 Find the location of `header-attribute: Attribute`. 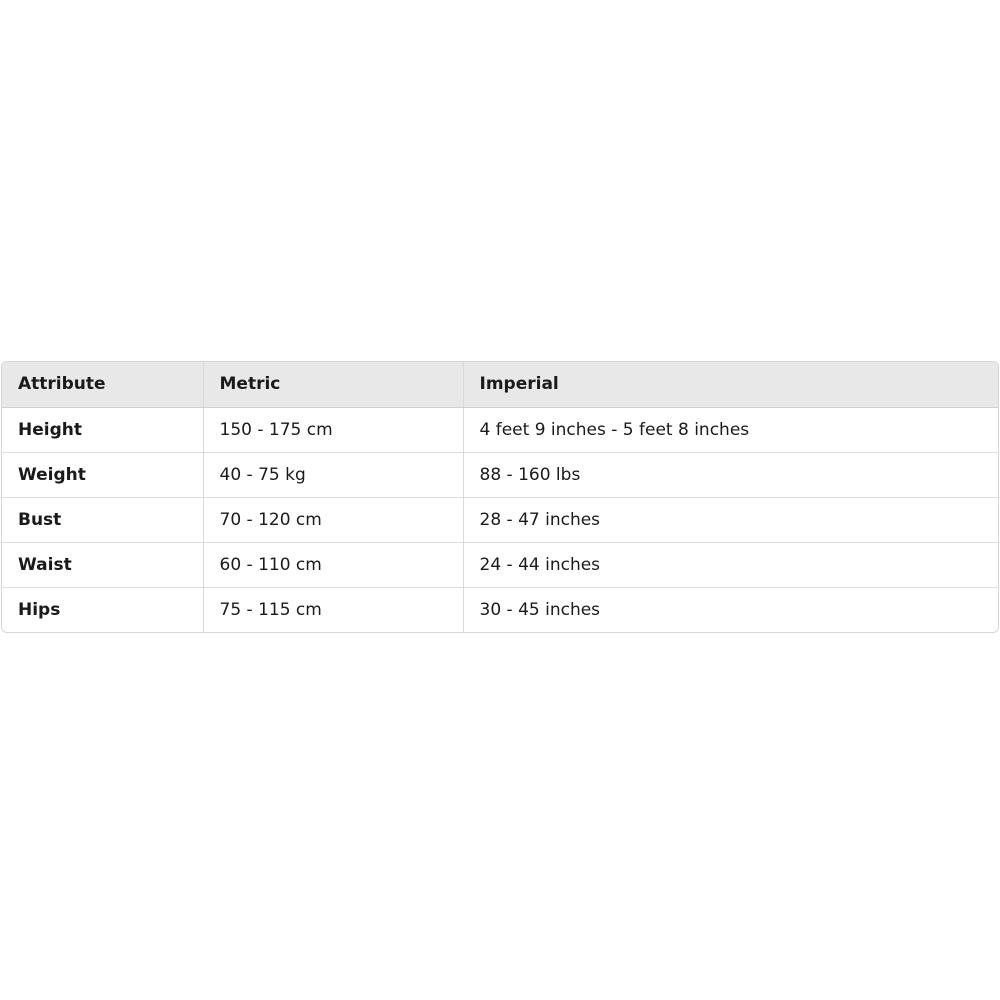

header-attribute: Attribute is located at coordinates (103, 385).